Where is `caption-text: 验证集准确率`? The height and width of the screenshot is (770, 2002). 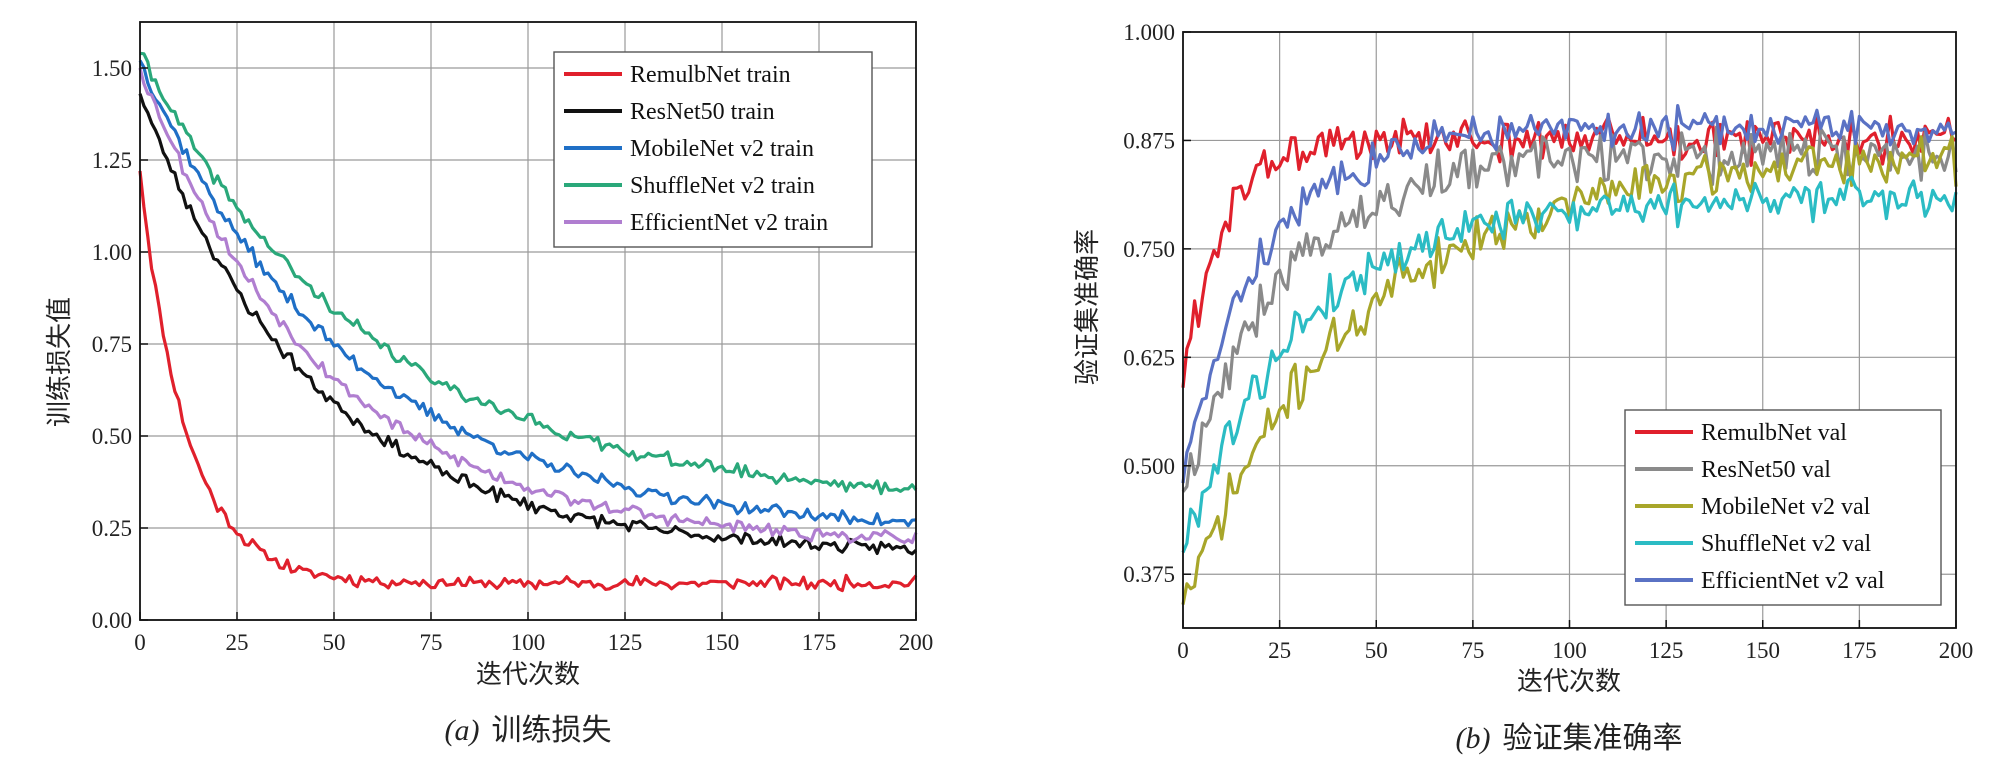
caption-text: 验证集准确率 is located at coordinates (1592, 738).